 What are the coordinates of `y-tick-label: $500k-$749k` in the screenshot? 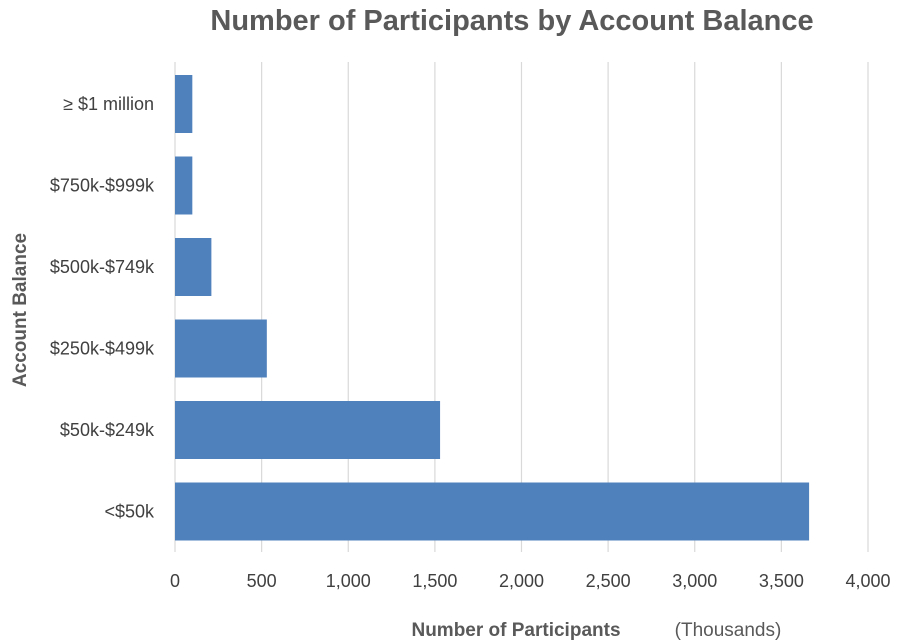 It's located at (102, 267).